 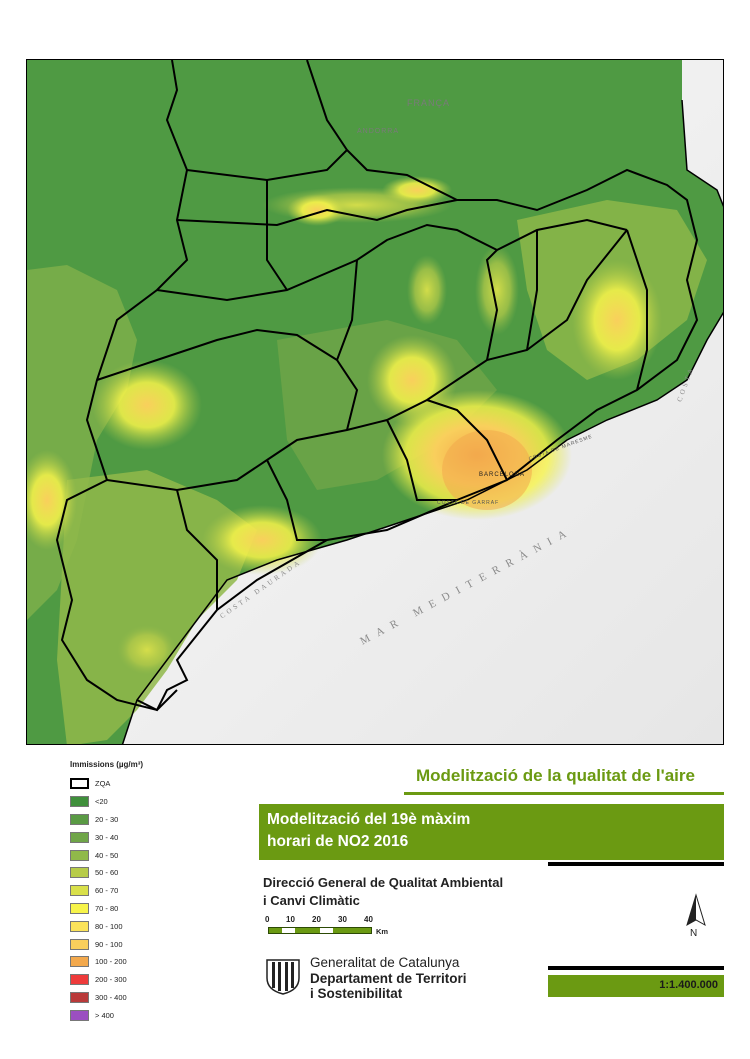 I want to click on legend-item: ZQA, so click(x=155, y=784).